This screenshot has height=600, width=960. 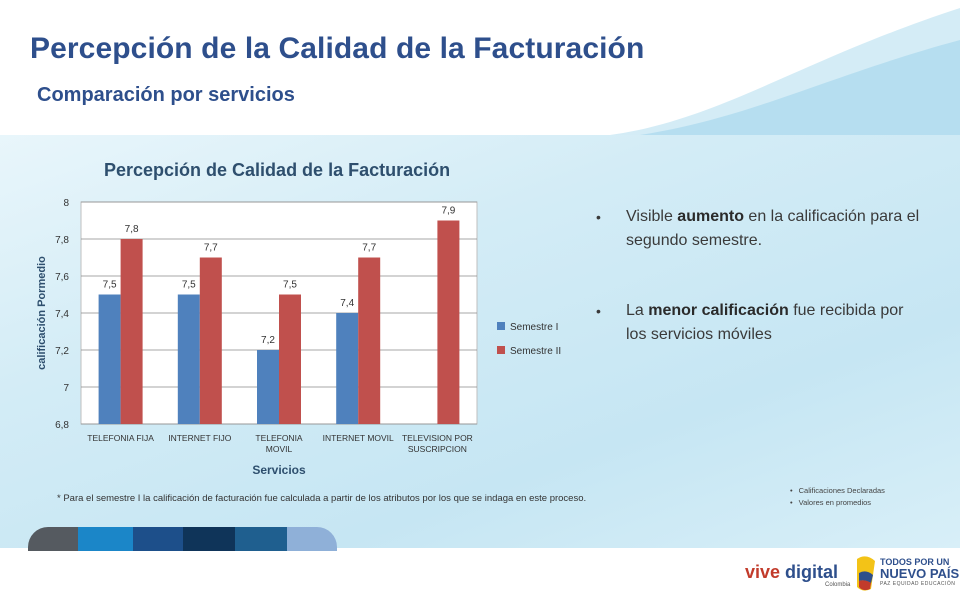 I want to click on logo-text: PAZ EQUIDAD EDUCACIÓN, so click(x=918, y=584).